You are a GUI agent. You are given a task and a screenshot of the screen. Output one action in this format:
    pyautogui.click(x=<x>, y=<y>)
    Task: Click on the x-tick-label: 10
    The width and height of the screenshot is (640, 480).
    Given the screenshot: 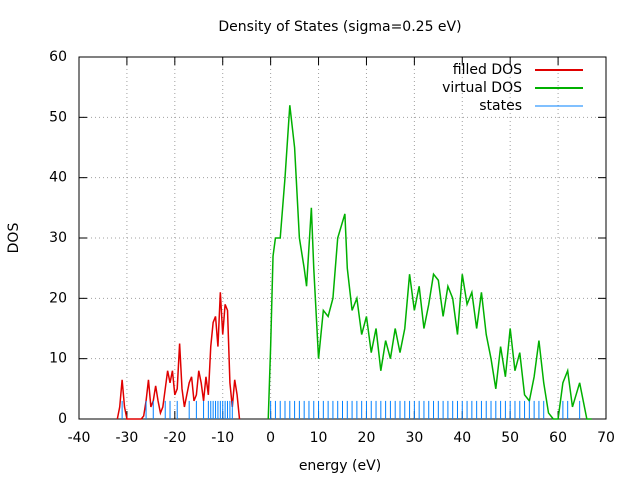 What is the action you would take?
    pyautogui.click(x=319, y=438)
    